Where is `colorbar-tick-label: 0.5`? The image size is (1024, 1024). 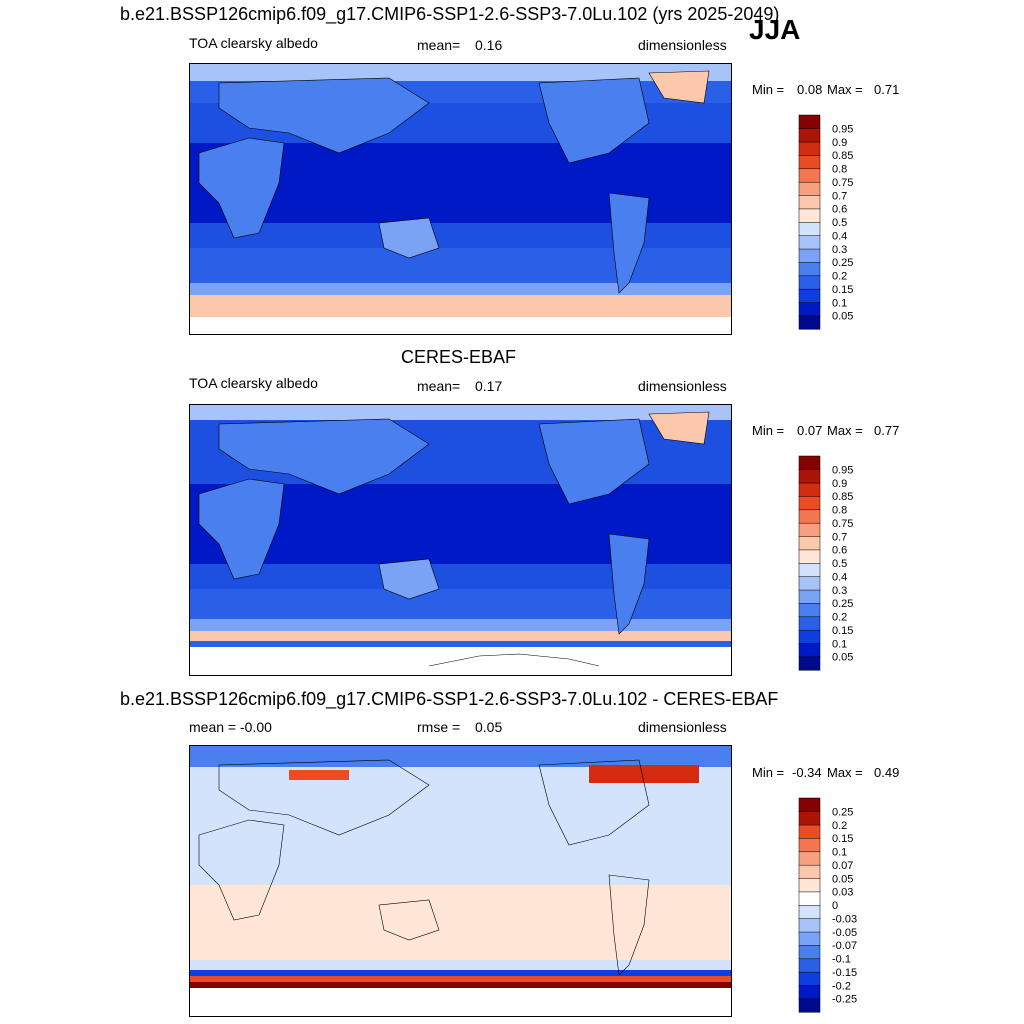 colorbar-tick-label: 0.5 is located at coordinates (839, 223).